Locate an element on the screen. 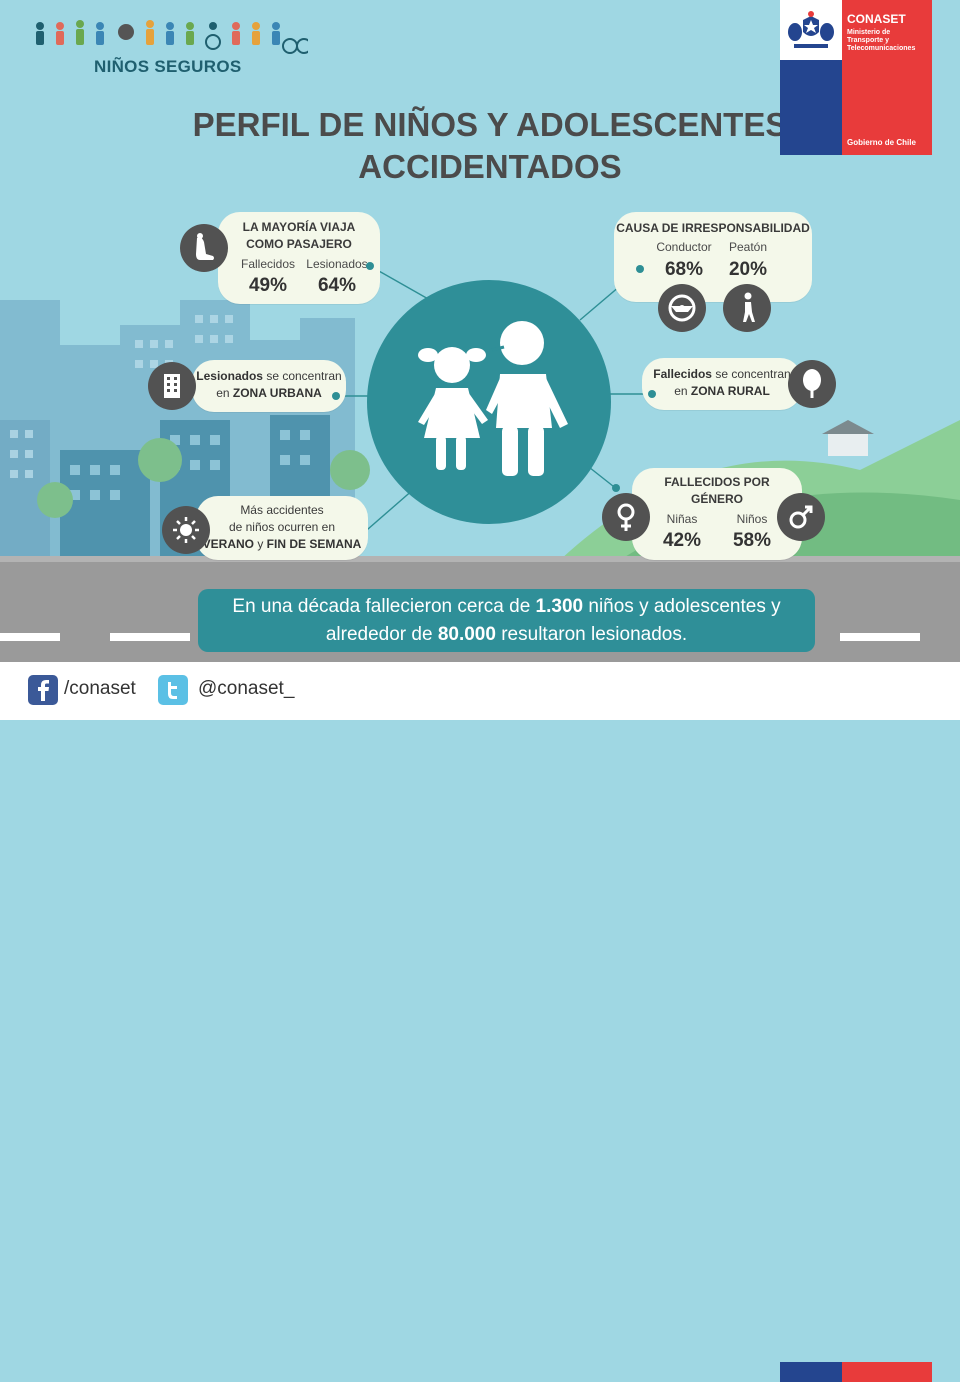 Image resolution: width=960 pixels, height=1382 pixels. season-line-3: VERANO y FIN DE SEMANA is located at coordinates (282, 544).